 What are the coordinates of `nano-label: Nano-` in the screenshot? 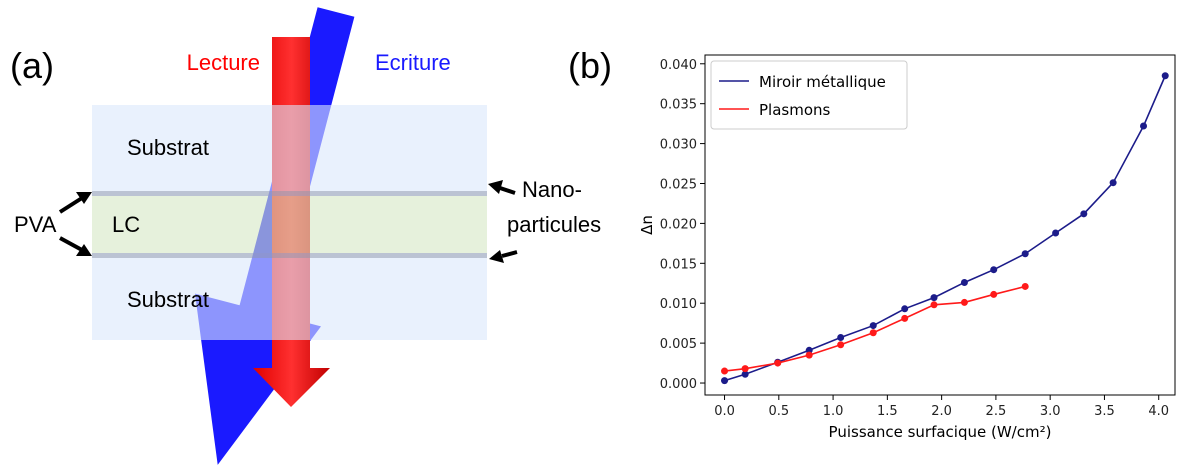 It's located at (552, 189).